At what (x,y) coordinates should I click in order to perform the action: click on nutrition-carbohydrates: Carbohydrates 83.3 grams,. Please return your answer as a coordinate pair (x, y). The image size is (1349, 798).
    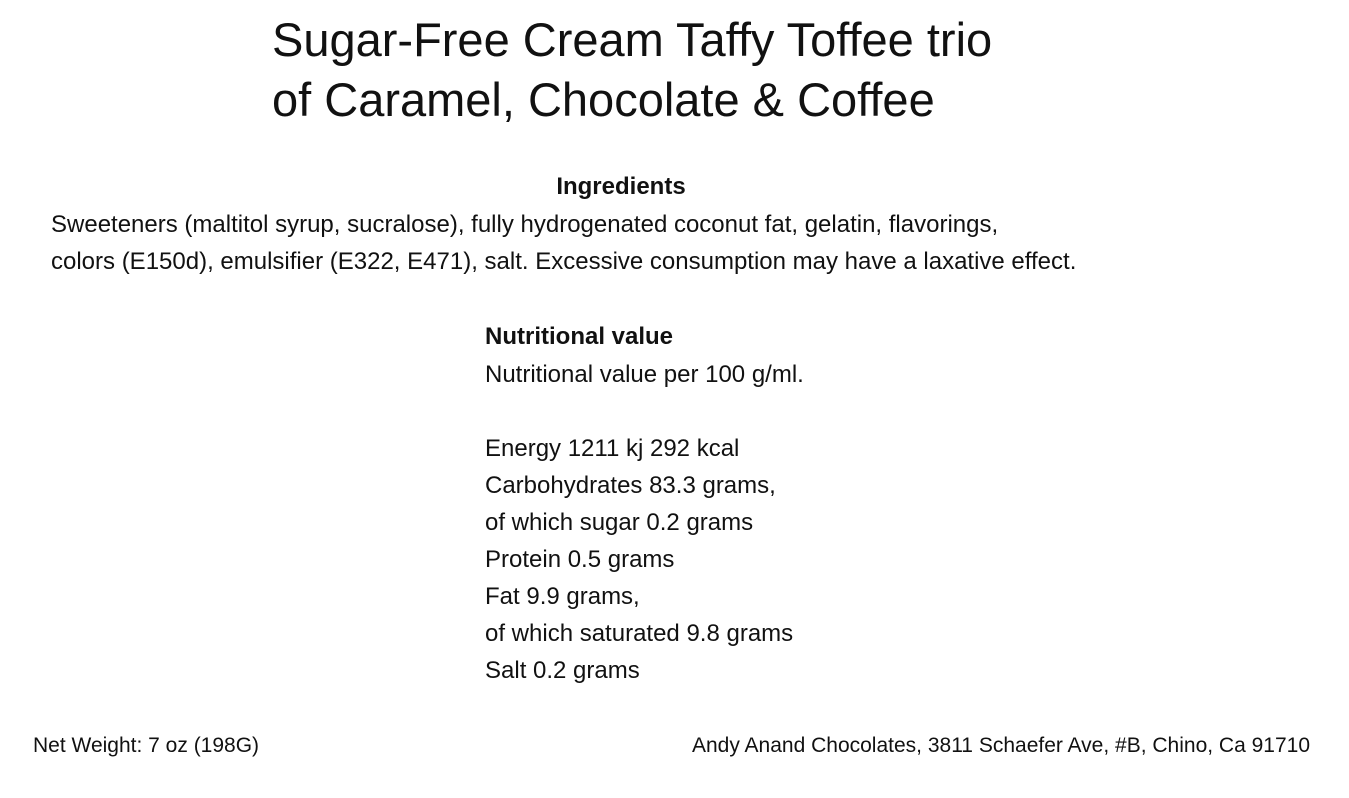
    Looking at the image, I should click on (630, 485).